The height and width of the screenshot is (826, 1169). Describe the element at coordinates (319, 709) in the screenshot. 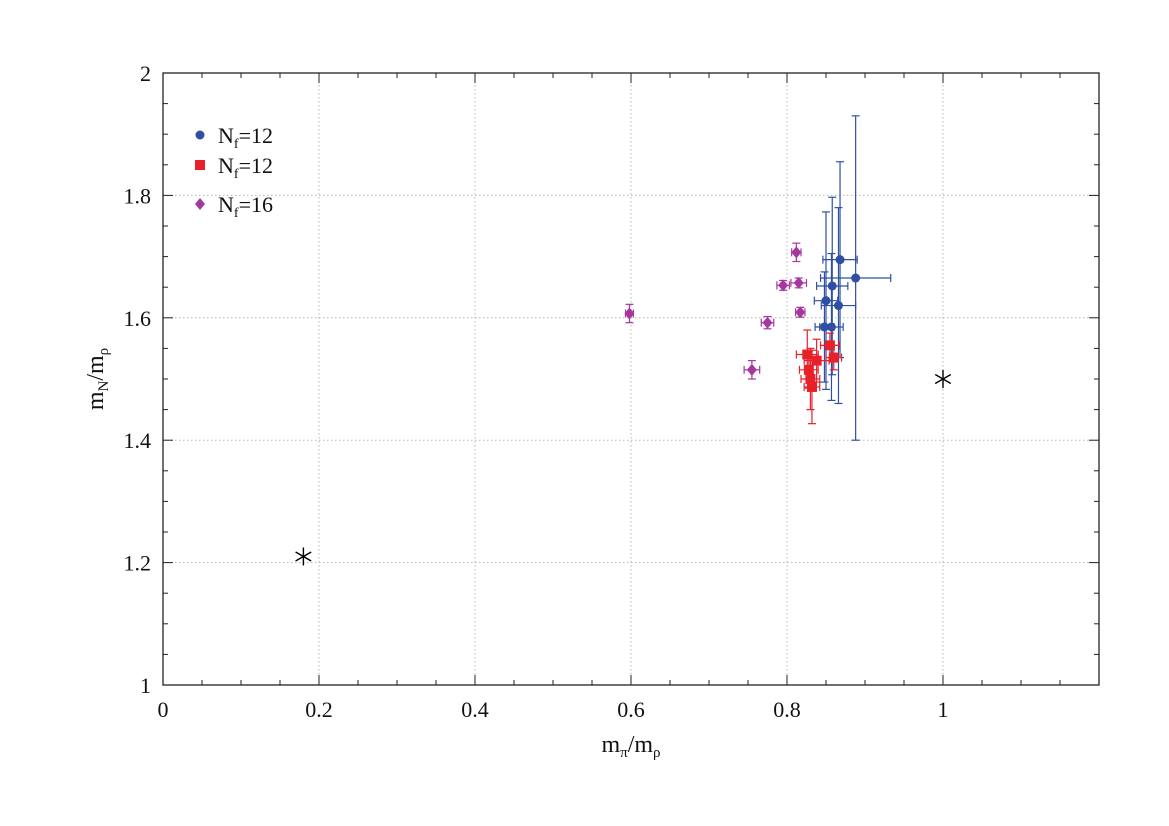

I see `x-tick-label: 0.2` at that location.